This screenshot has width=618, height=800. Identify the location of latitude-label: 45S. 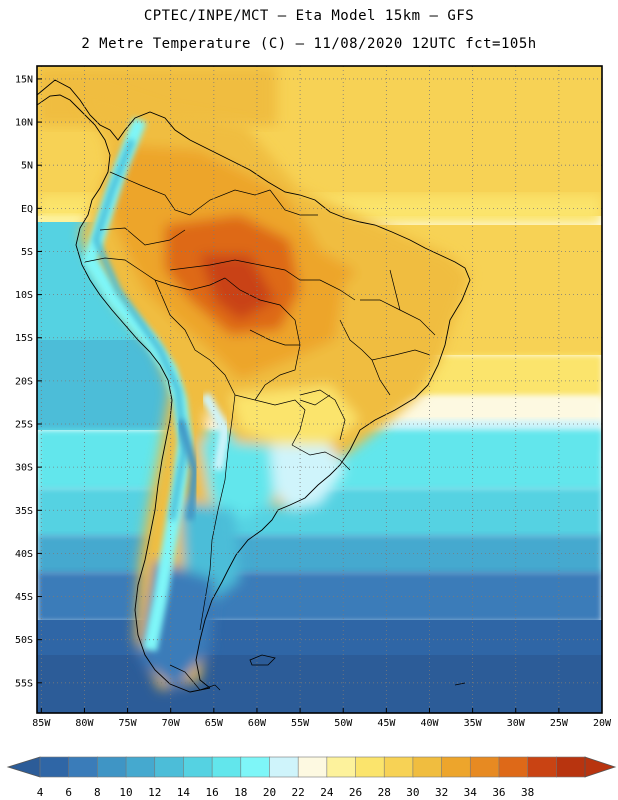
(24, 597).